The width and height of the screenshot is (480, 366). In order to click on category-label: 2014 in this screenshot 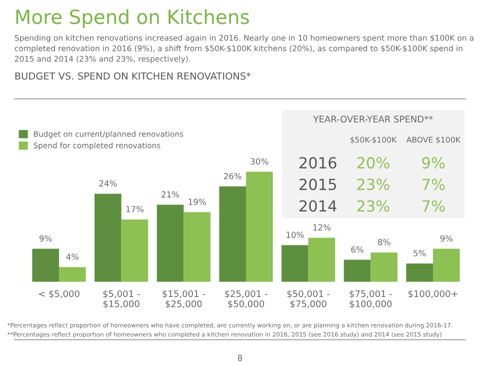, I will do `click(318, 206)`.